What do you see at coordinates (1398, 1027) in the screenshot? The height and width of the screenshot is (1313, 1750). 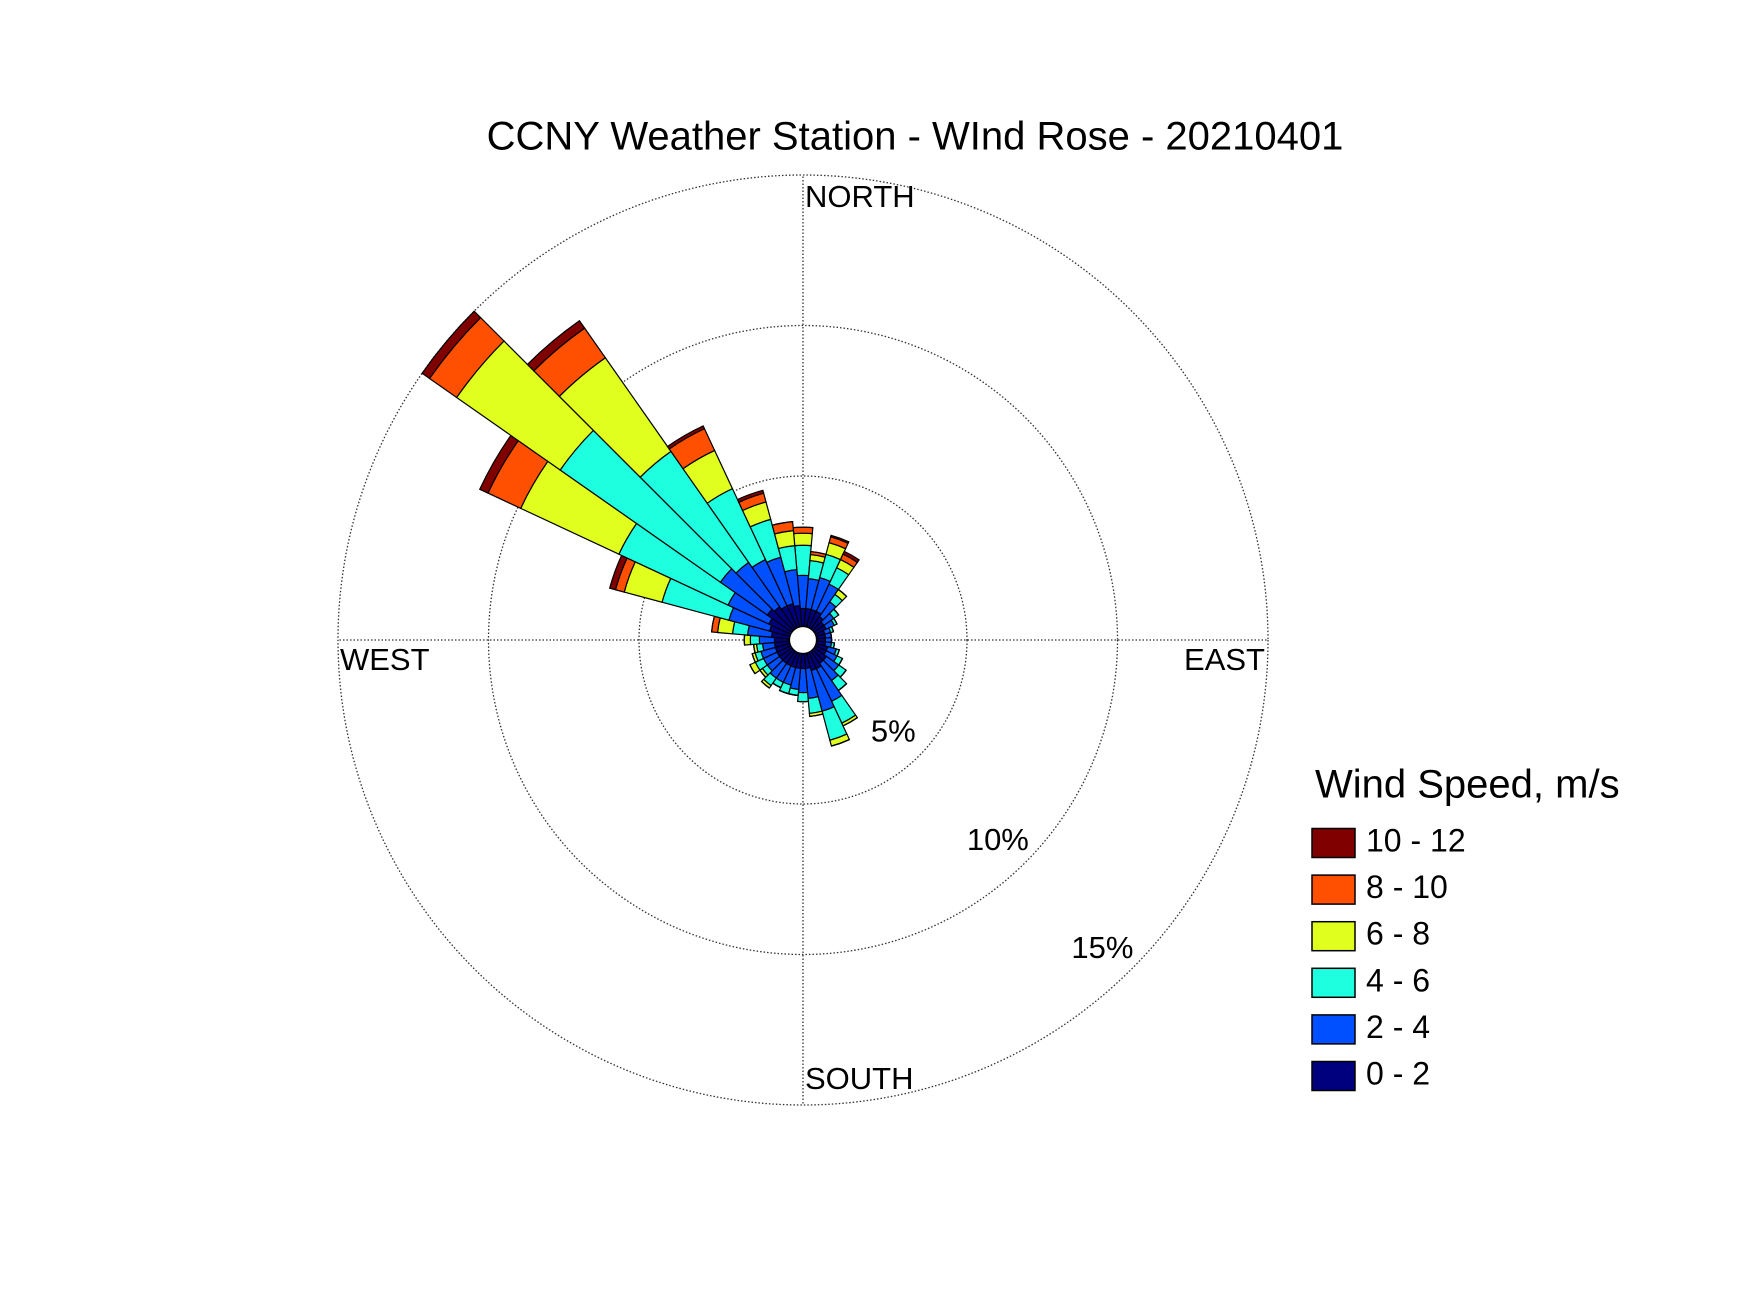 I see `legend-label: 2 - 4` at bounding box center [1398, 1027].